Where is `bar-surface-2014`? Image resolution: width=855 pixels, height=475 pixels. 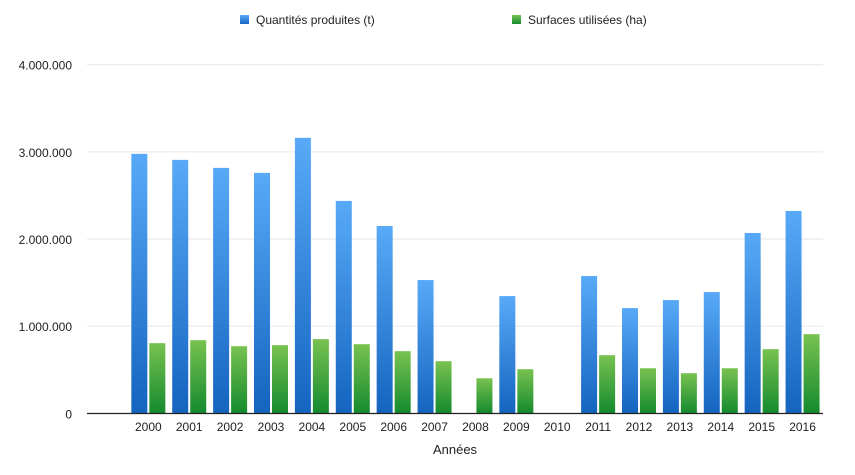
bar-surface-2014 is located at coordinates (729, 391).